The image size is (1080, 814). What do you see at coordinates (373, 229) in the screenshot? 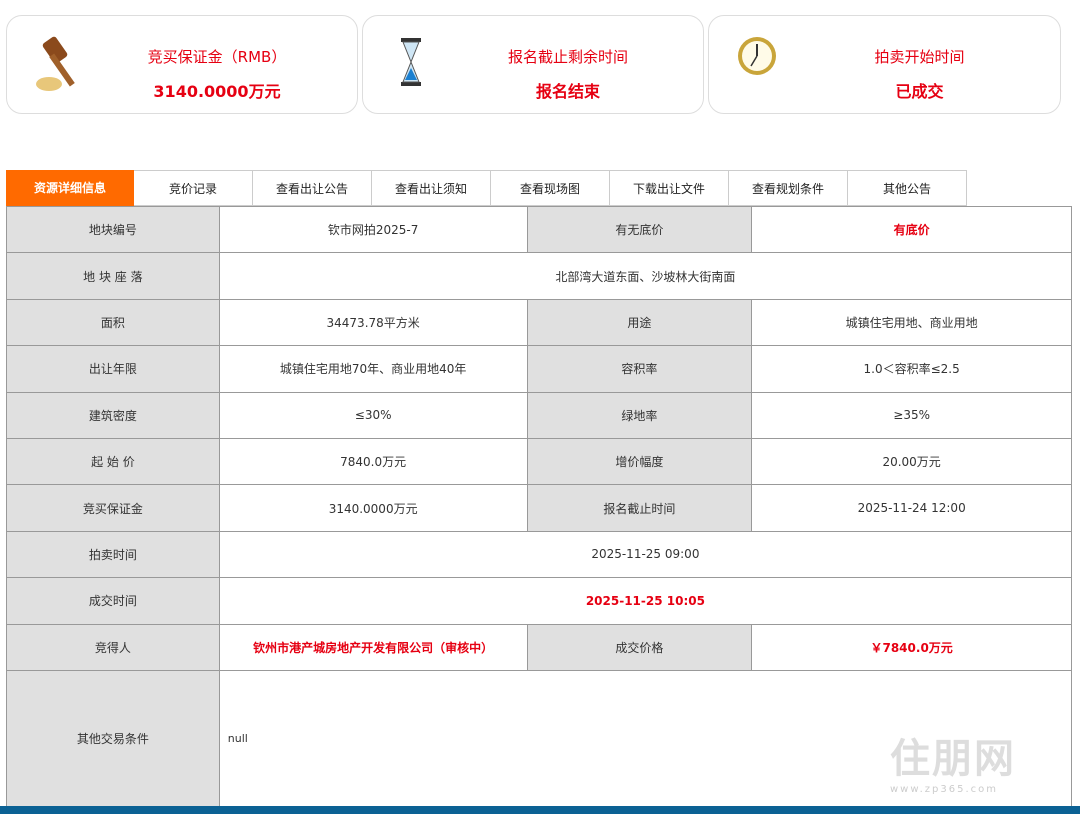
I see `value: 钦市网拍2025-7` at bounding box center [373, 229].